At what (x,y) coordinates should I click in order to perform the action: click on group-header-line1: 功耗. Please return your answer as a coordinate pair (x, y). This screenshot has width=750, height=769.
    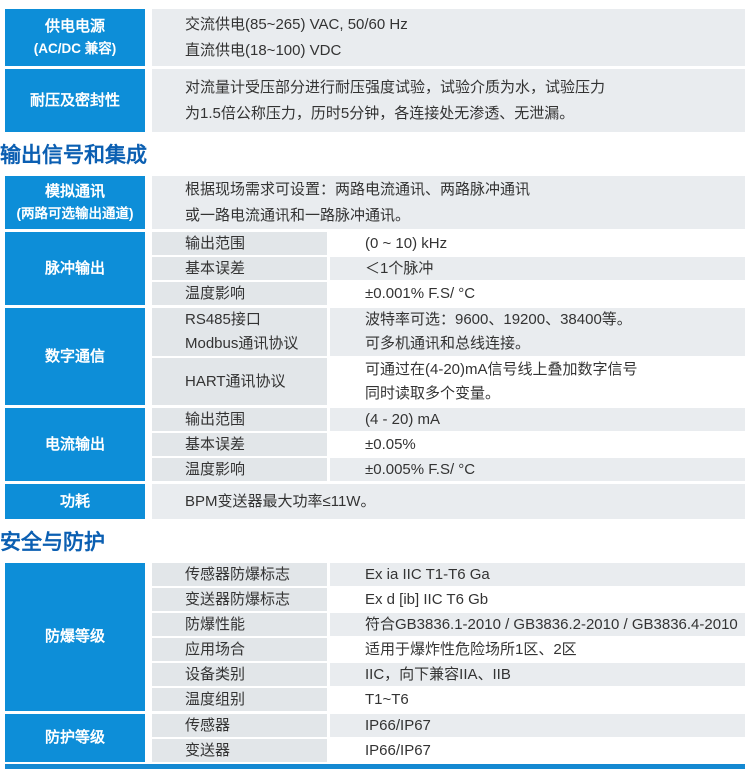
    Looking at the image, I should click on (74, 501).